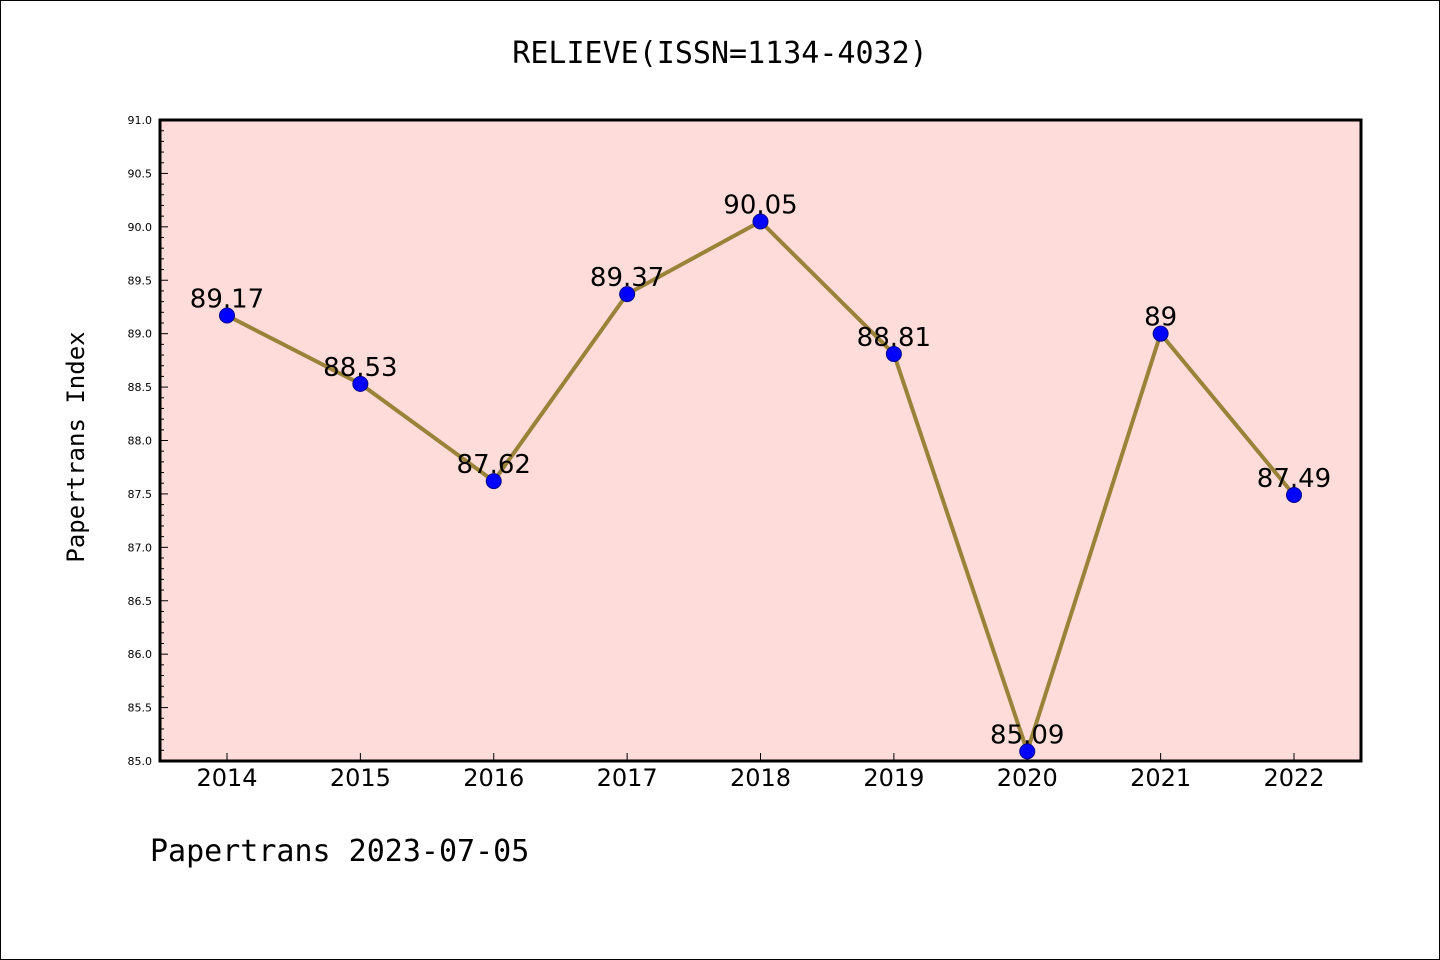 The image size is (1440, 960). I want to click on data-label: 90.05, so click(760, 205).